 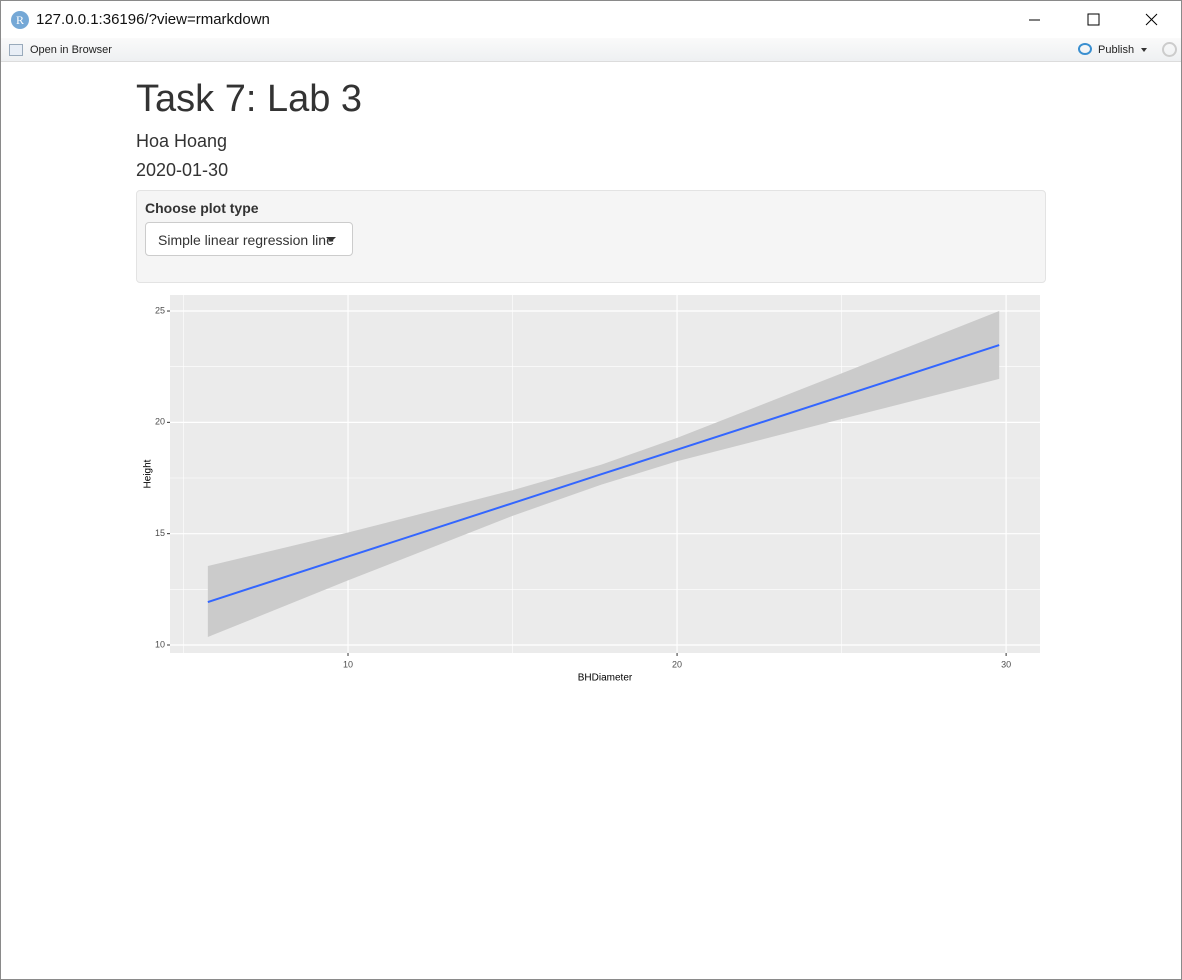 I want to click on refresh-icon, so click(x=1169, y=49).